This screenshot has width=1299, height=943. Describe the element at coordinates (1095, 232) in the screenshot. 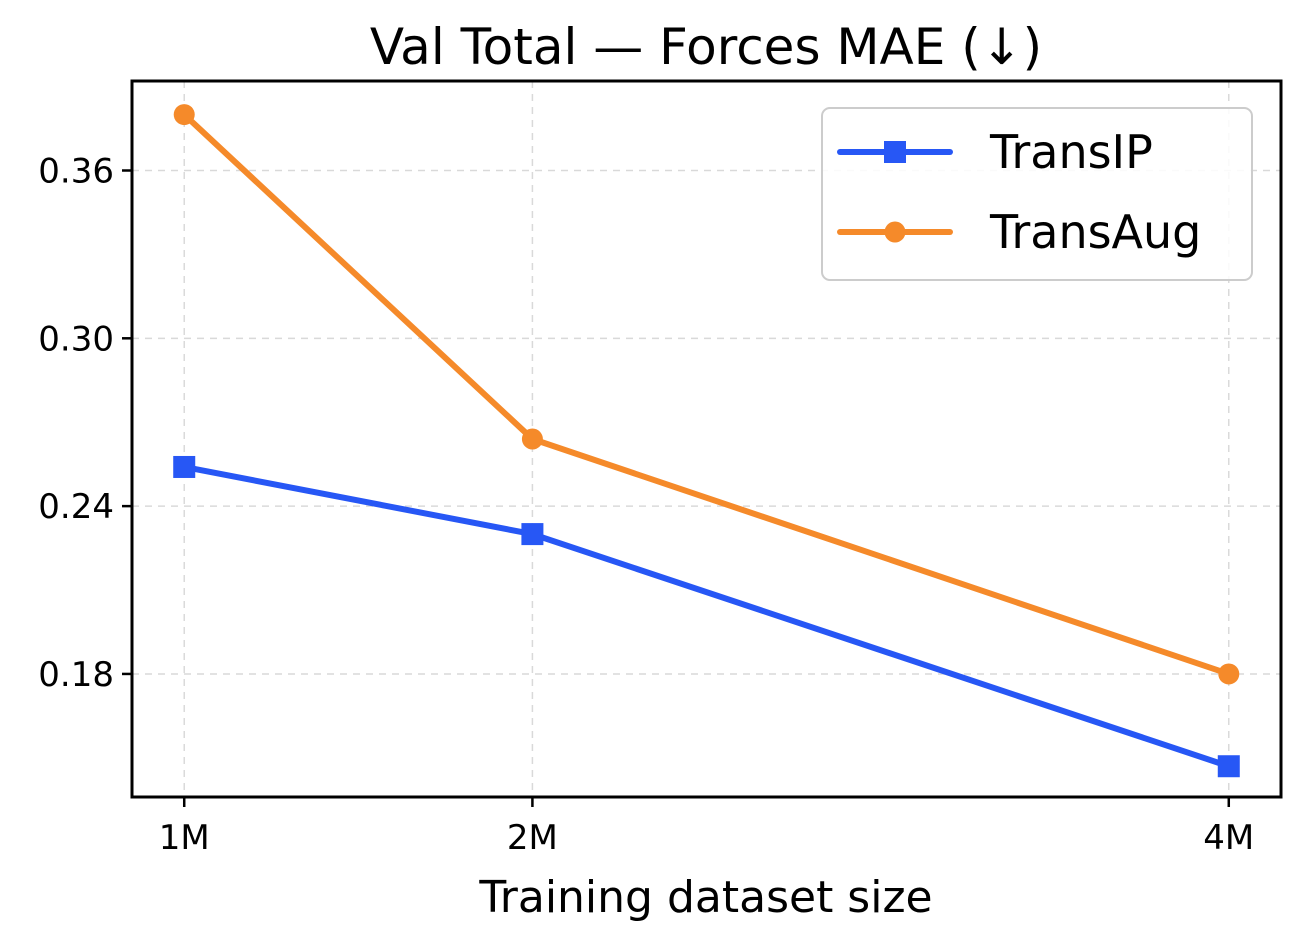

I see `legend-label: TransAug` at that location.